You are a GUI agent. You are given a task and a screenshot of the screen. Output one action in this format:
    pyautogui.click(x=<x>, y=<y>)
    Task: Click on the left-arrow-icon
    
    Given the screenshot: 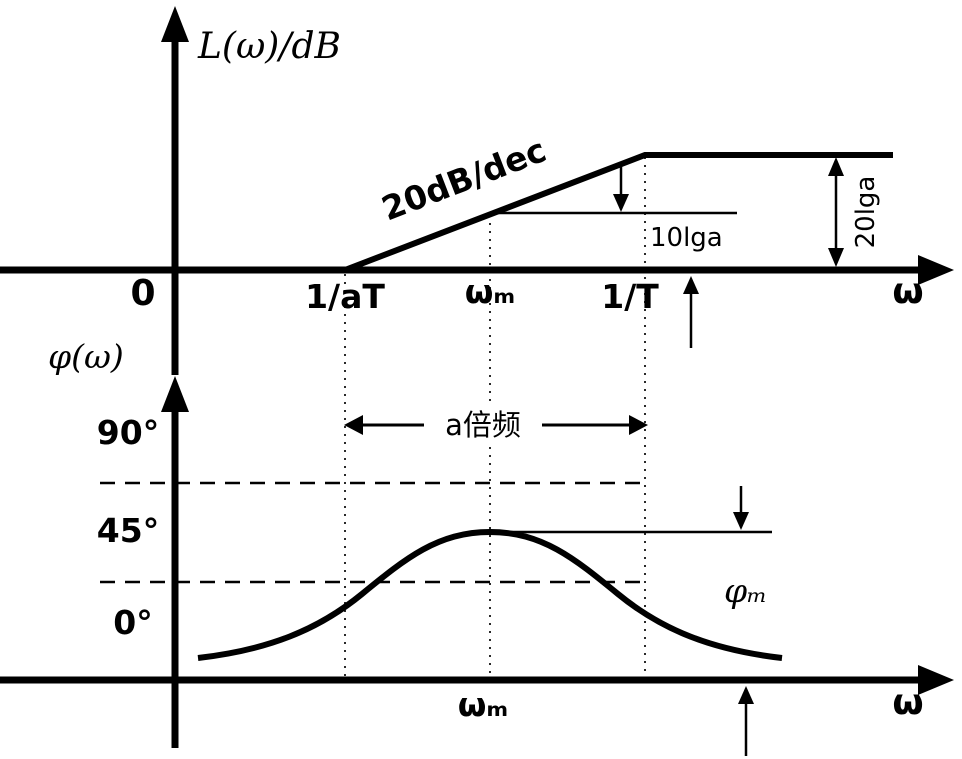 What is the action you would take?
    pyautogui.click(x=353, y=425)
    